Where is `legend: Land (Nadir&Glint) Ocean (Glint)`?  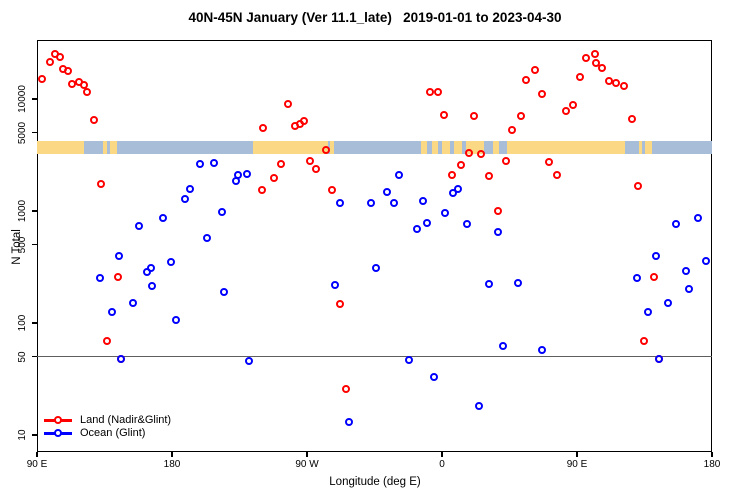
legend: Land (Nadir&Glint) Ocean (Glint) is located at coordinates (107, 427).